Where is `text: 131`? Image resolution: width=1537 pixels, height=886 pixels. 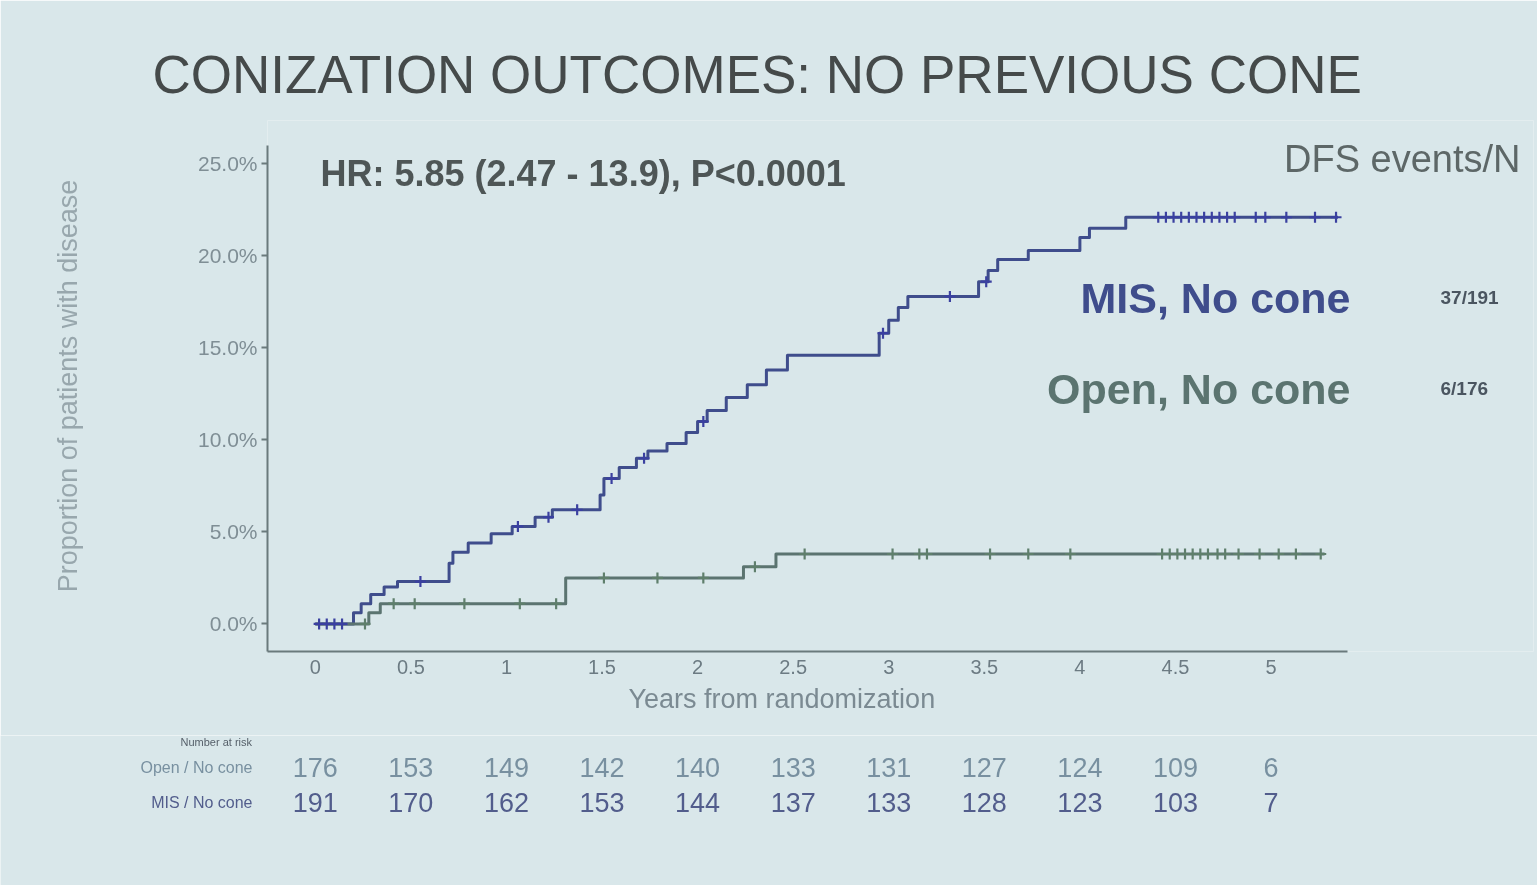 text: 131 is located at coordinates (889, 768).